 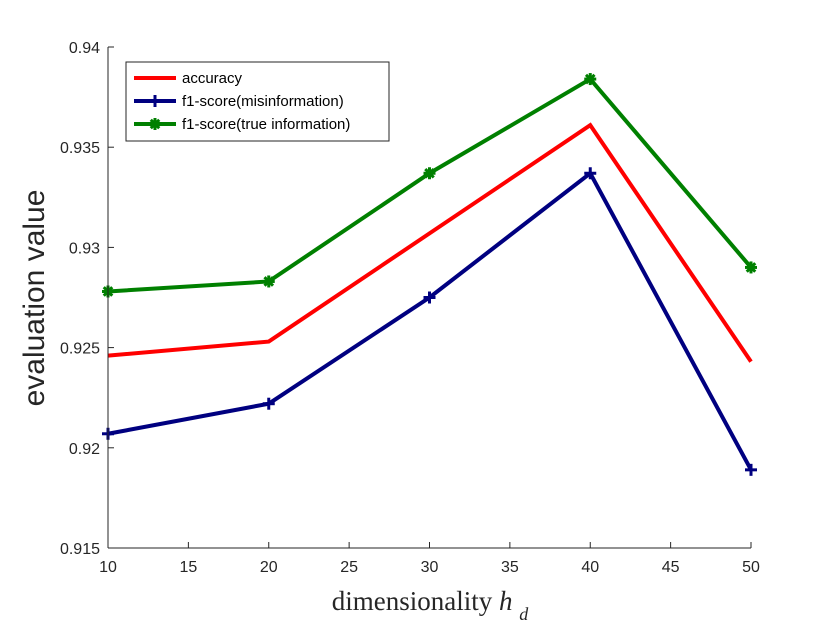 I want to click on y-tick-label: 0.935, so click(x=80, y=148).